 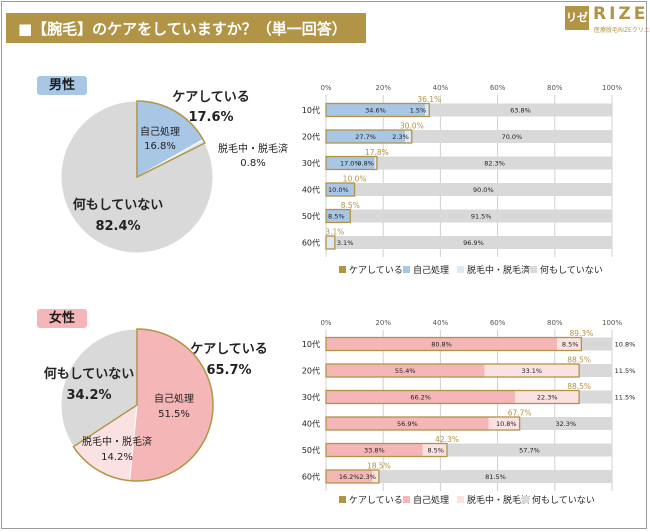 I want to click on male-pie-self-label: 自己処理, so click(x=160, y=131).